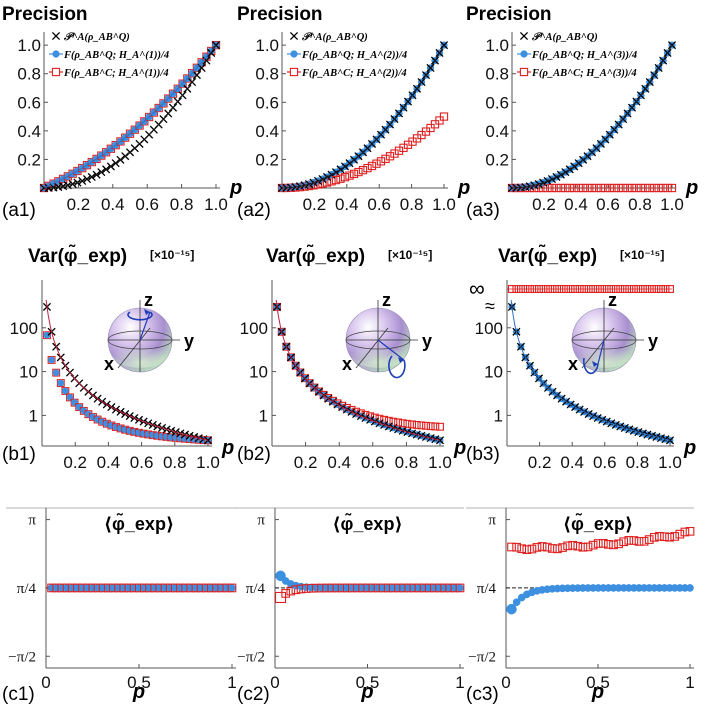 The image size is (709, 704). What do you see at coordinates (254, 210) in the screenshot?
I see `panel-label: (a2)` at bounding box center [254, 210].